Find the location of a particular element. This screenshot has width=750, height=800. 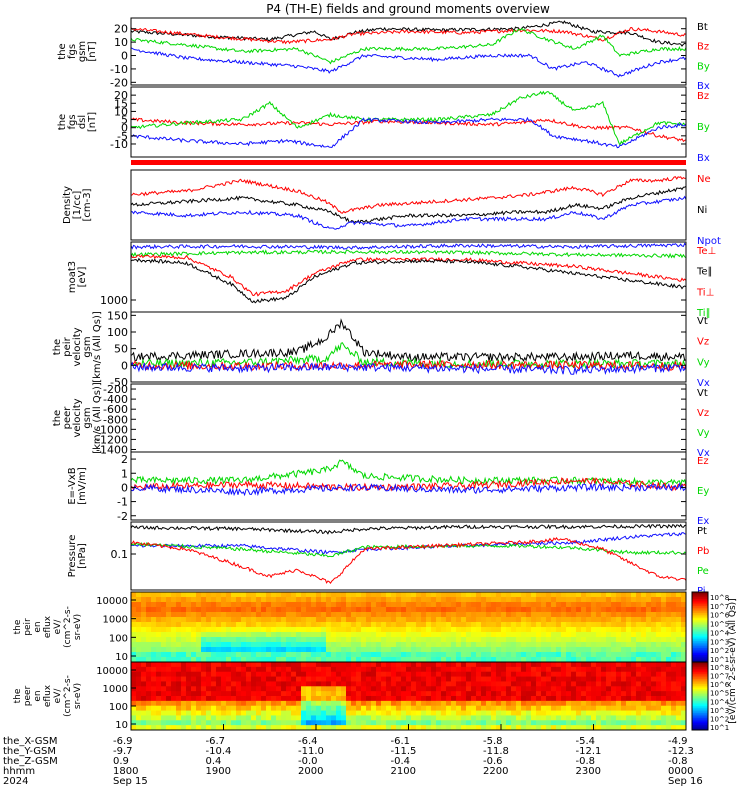

x-tick-value: -9.7 is located at coordinates (123, 751).